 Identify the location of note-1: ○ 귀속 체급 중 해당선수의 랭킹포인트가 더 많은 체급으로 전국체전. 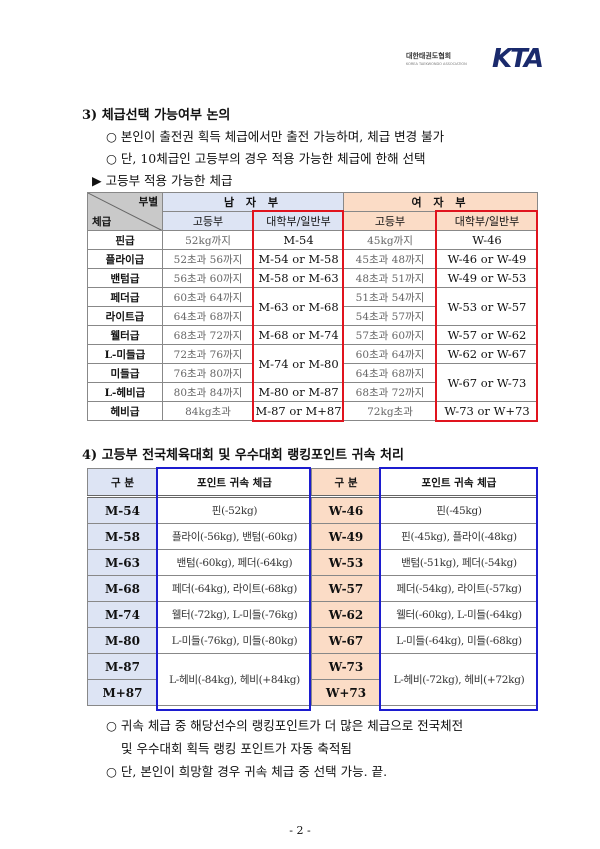
(285, 725).